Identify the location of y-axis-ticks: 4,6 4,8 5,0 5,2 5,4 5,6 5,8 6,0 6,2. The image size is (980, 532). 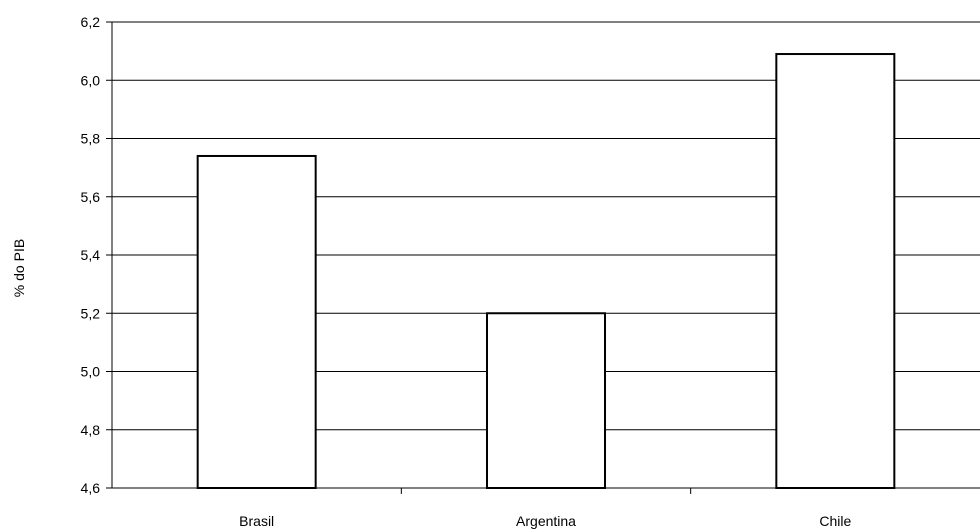
(96, 255).